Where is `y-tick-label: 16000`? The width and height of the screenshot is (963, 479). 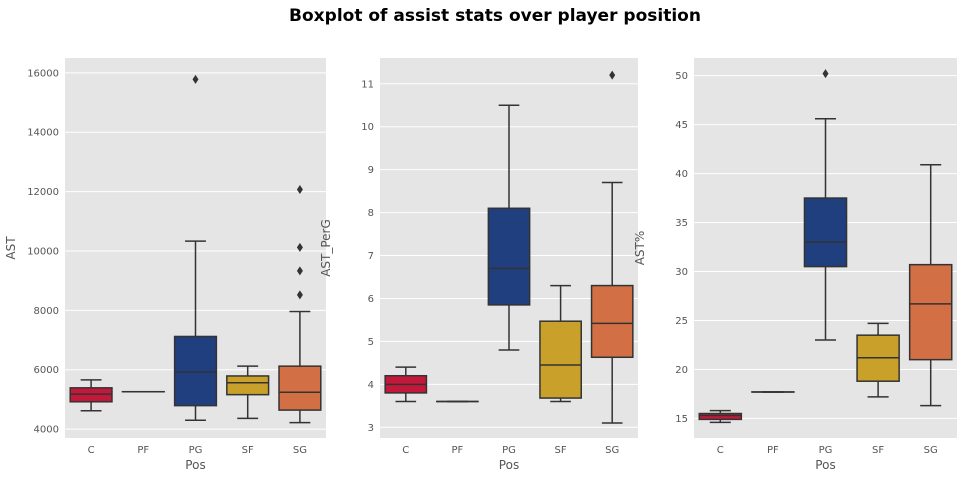
y-tick-label: 16000 is located at coordinates (43, 73).